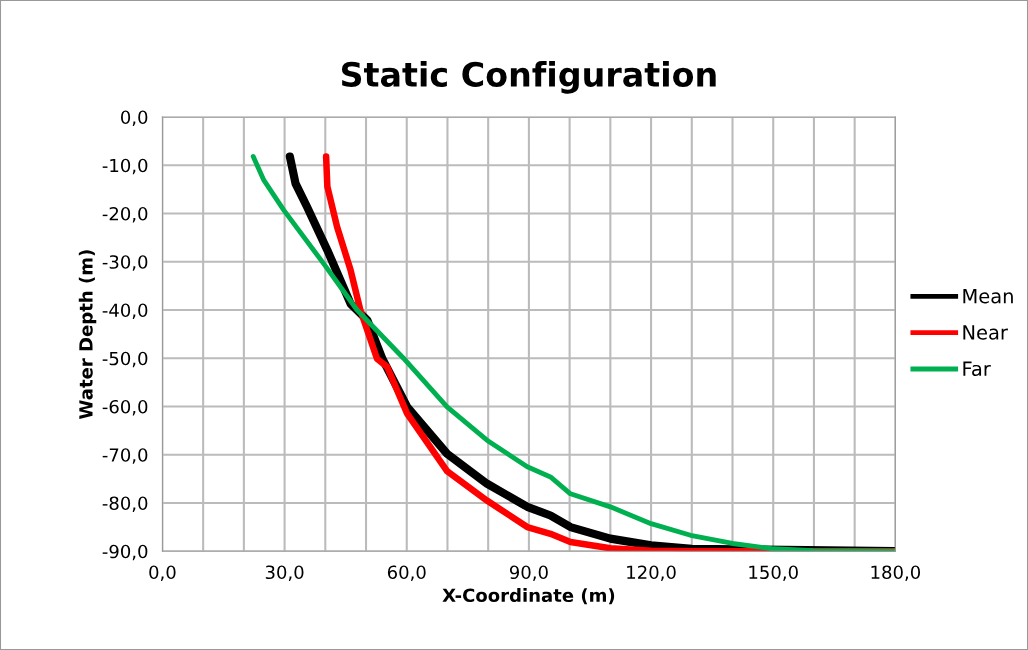 The width and height of the screenshot is (1028, 650). What do you see at coordinates (125, 214) in the screenshot?
I see `y-tick-label: -20,0` at bounding box center [125, 214].